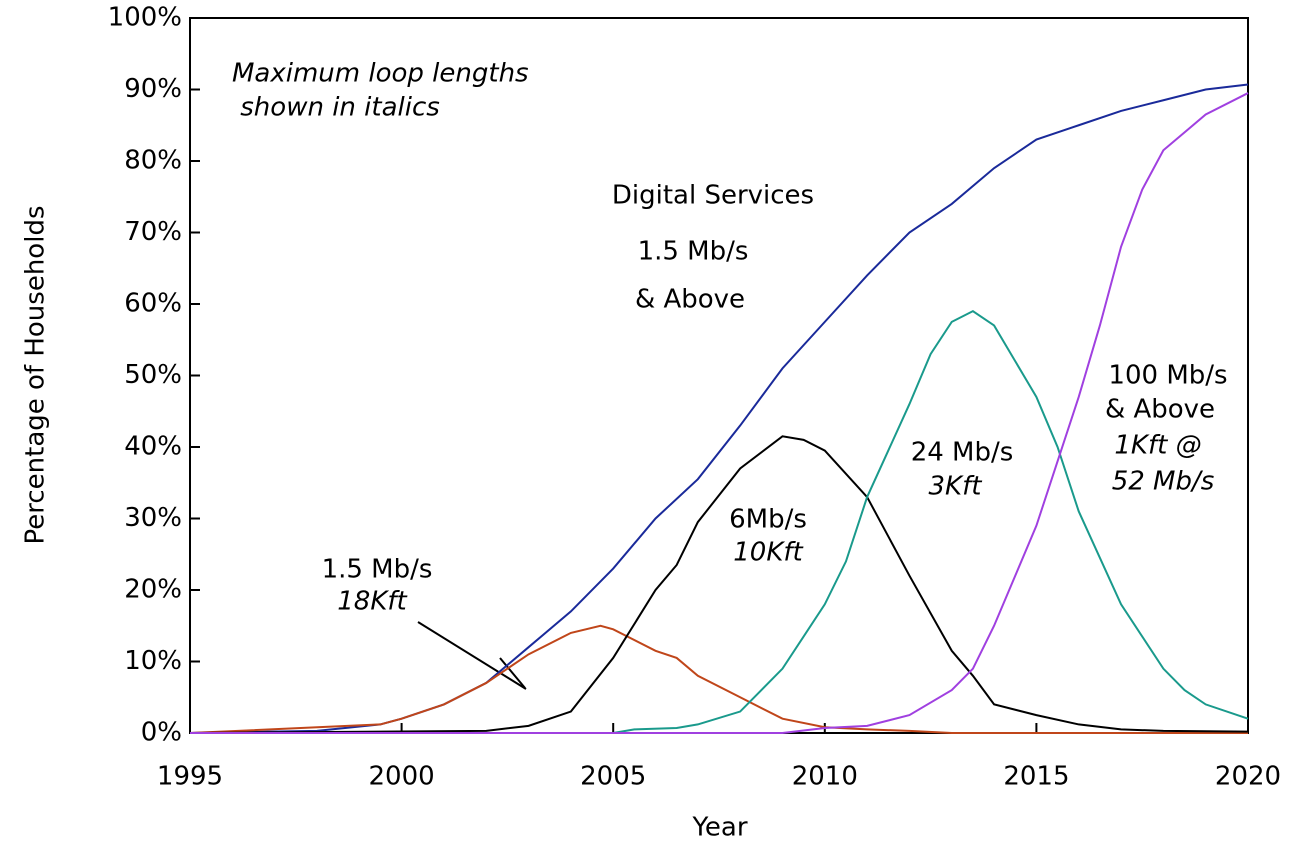 This screenshot has width=1303, height=848. Describe the element at coordinates (613, 777) in the screenshot. I see `x-tick-label: 2005` at that location.